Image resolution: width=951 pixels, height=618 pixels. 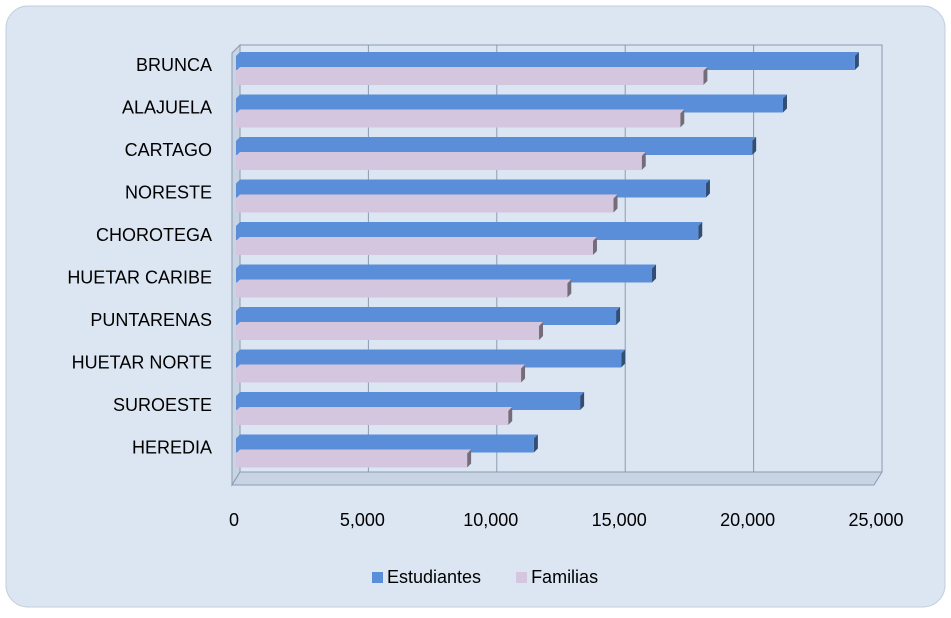 What do you see at coordinates (168, 193) in the screenshot?
I see `y-tick-label: NORESTE` at bounding box center [168, 193].